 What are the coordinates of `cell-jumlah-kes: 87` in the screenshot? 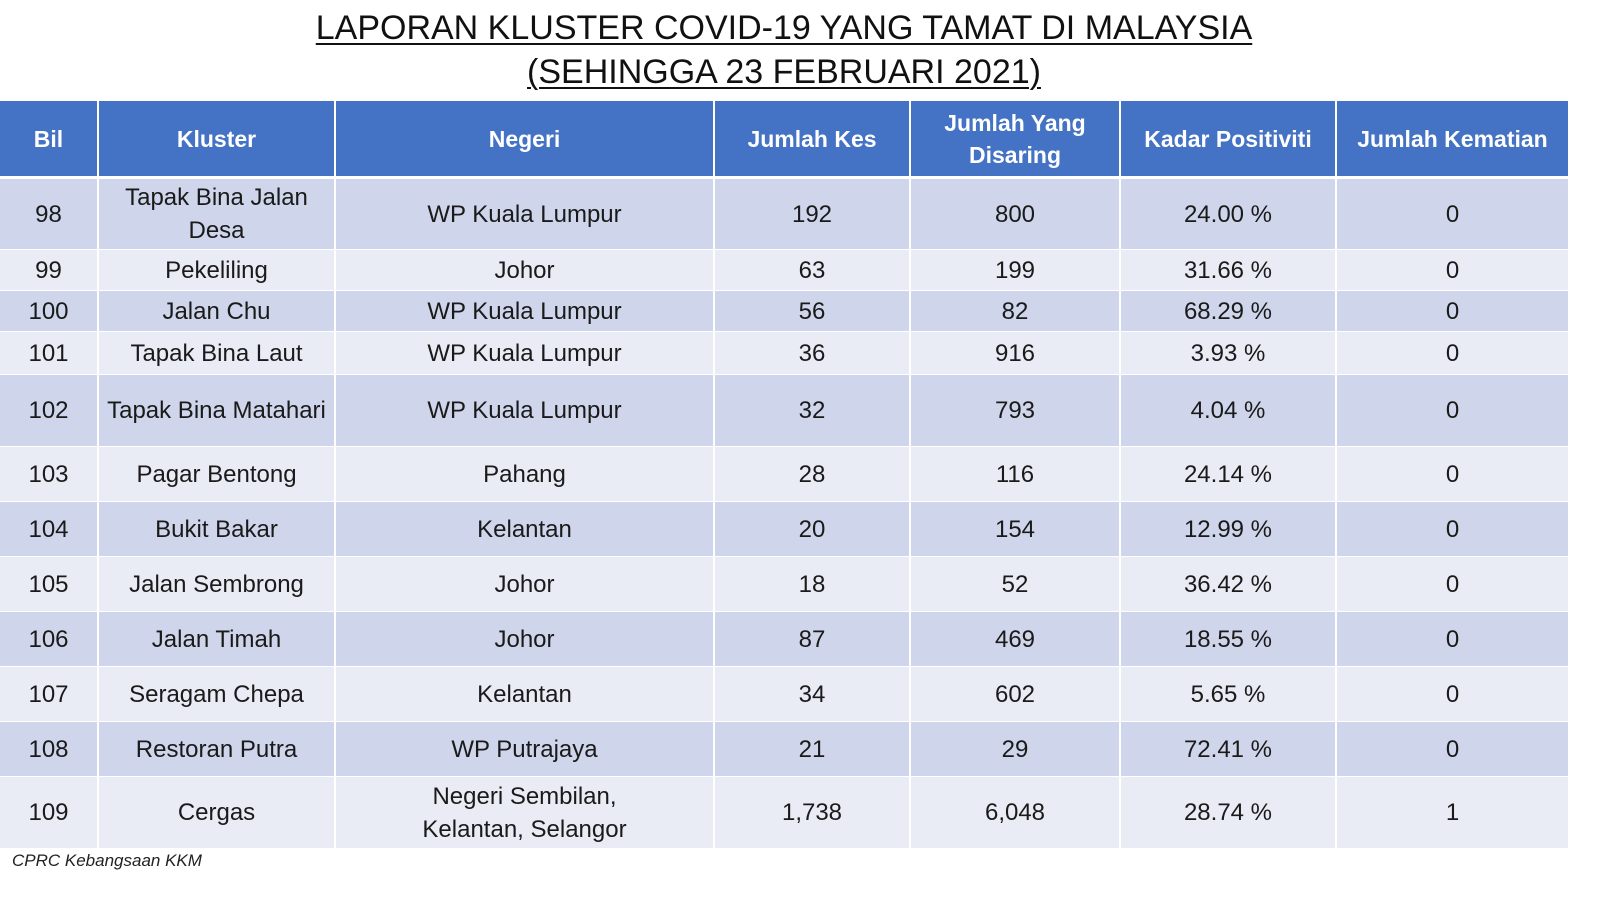 It's located at (812, 639).